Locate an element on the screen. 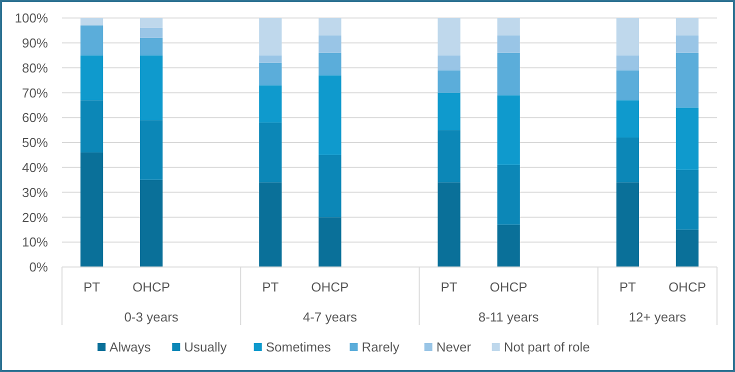  y-tick-label: 40% is located at coordinates (35, 167).